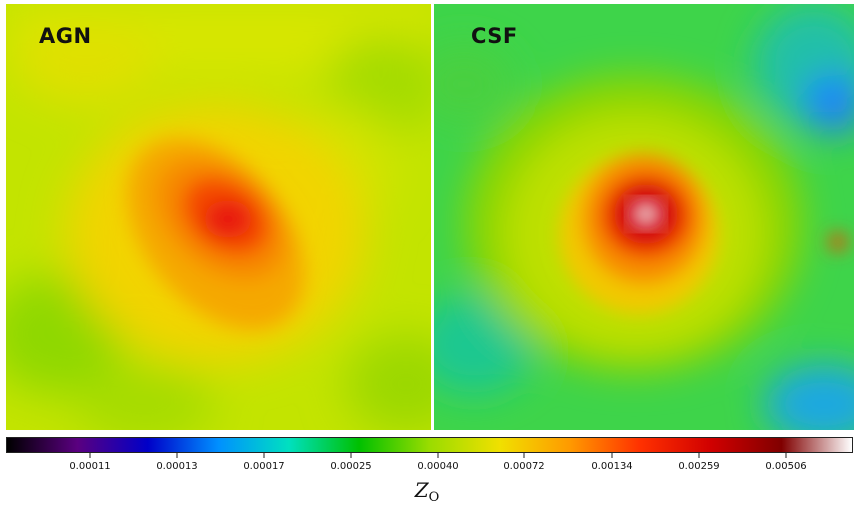 This screenshot has height=505, width=854. I want to click on colorbar-tick-label: 0.00506, so click(786, 466).